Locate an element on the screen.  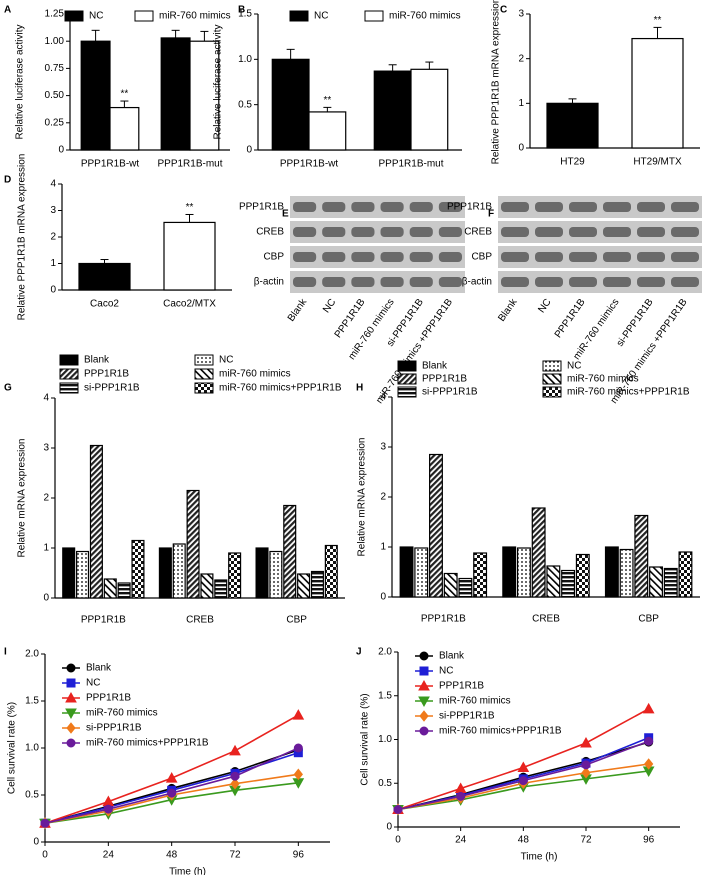
significance-label: ** is located at coordinates (658, 20).